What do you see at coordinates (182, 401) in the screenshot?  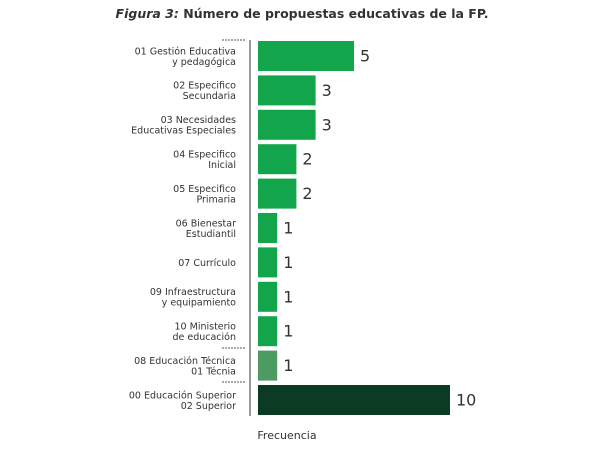 I see `y-tick-label: 00 Educación Superior 02 Superior` at bounding box center [182, 401].